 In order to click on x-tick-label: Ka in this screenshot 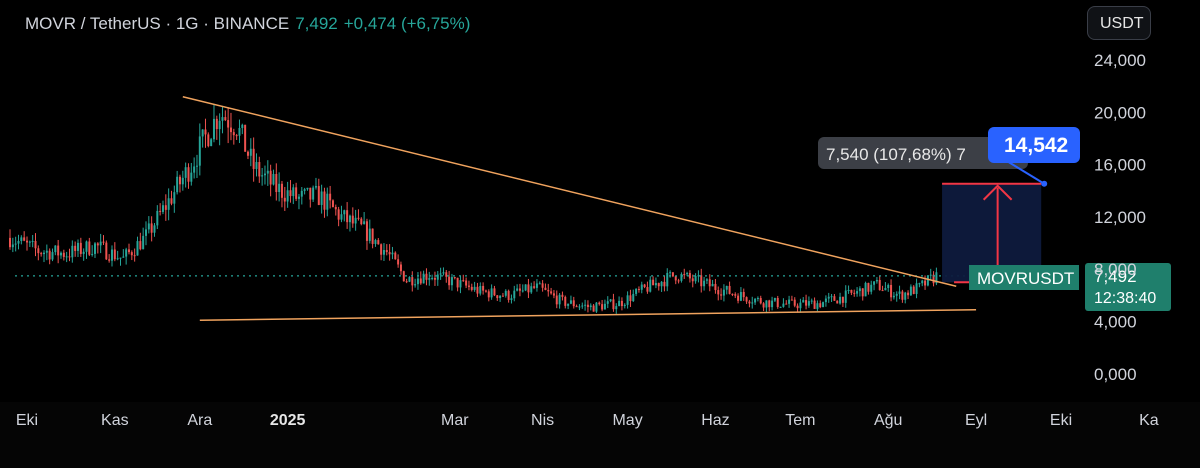, I will do `click(1149, 420)`.